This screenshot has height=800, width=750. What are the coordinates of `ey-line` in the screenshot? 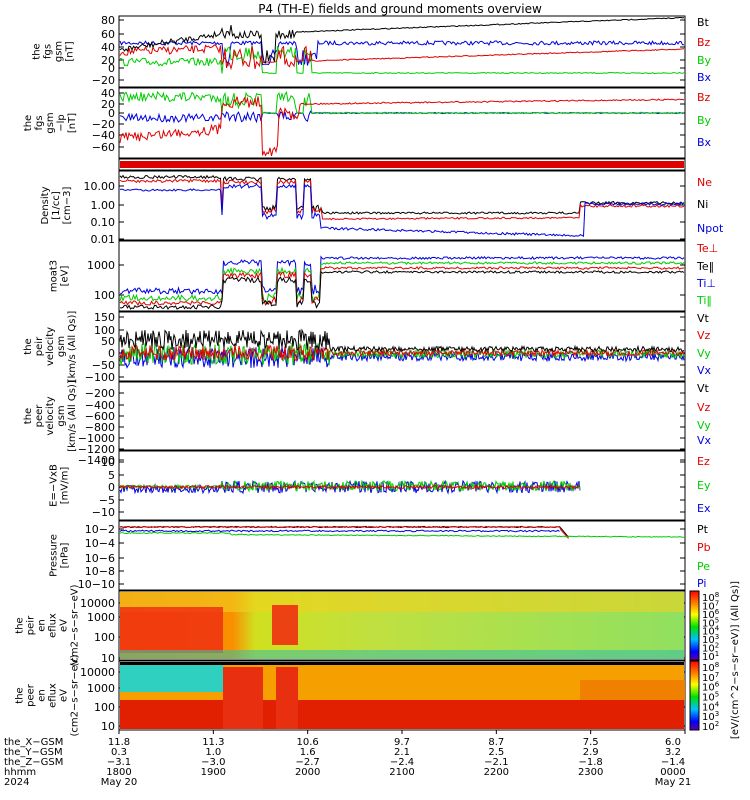 It's located at (350, 486).